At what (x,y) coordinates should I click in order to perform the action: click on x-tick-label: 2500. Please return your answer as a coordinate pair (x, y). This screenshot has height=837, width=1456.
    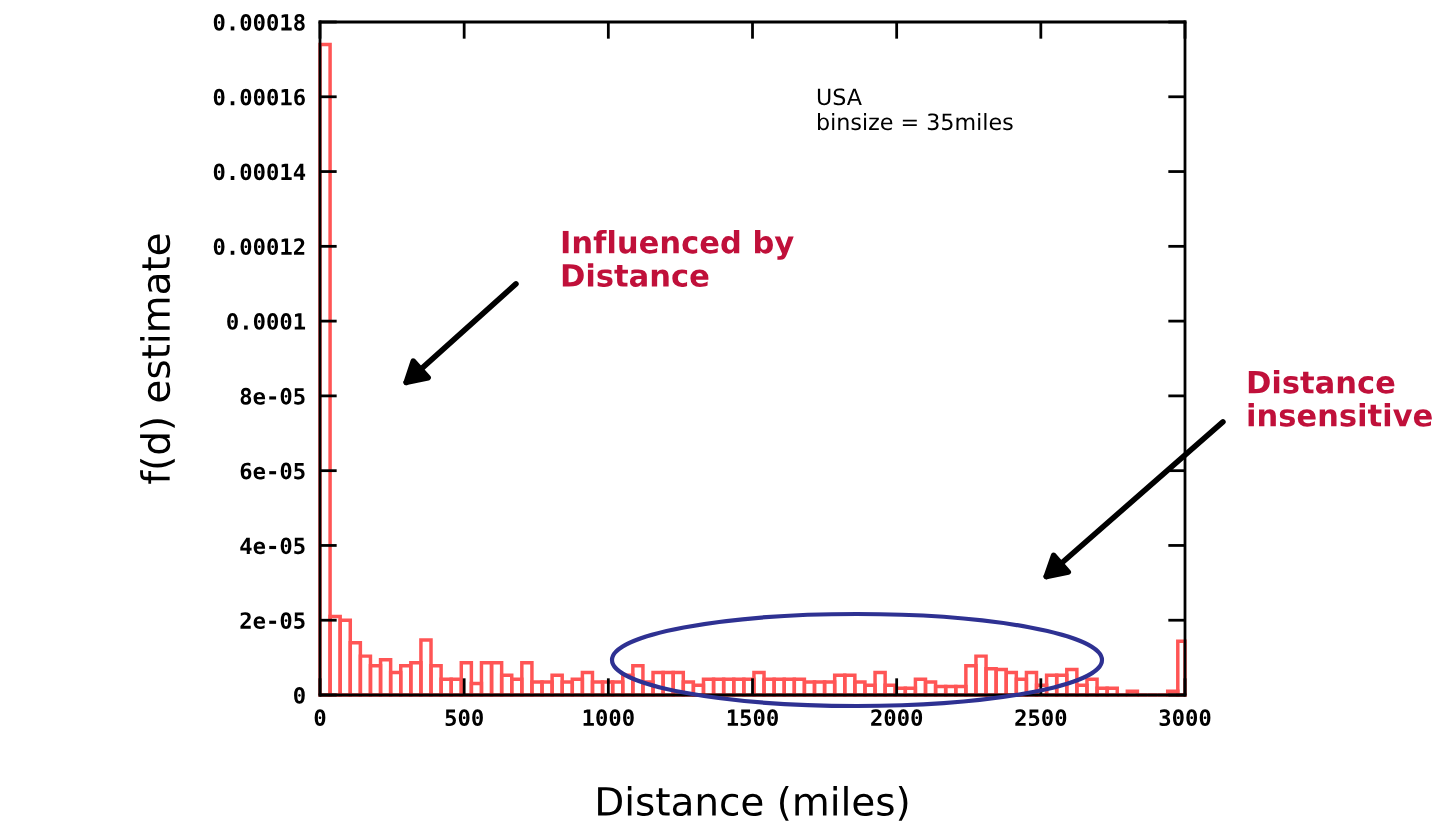
    Looking at the image, I should click on (1041, 718).